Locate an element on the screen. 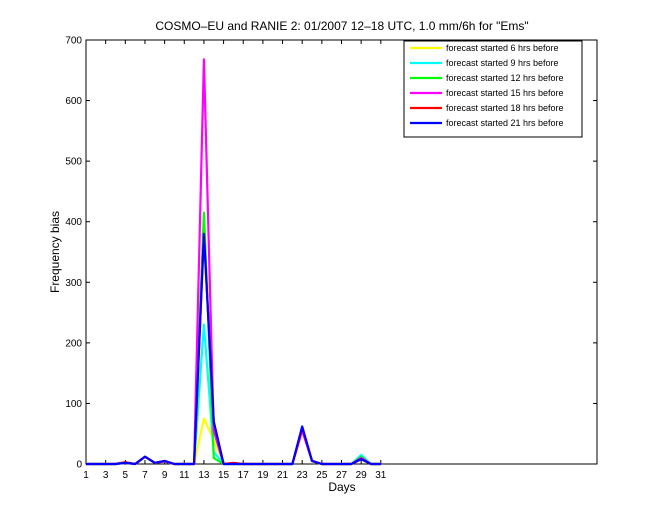 The height and width of the screenshot is (520, 660). x-tick-label: 7 is located at coordinates (145, 475).